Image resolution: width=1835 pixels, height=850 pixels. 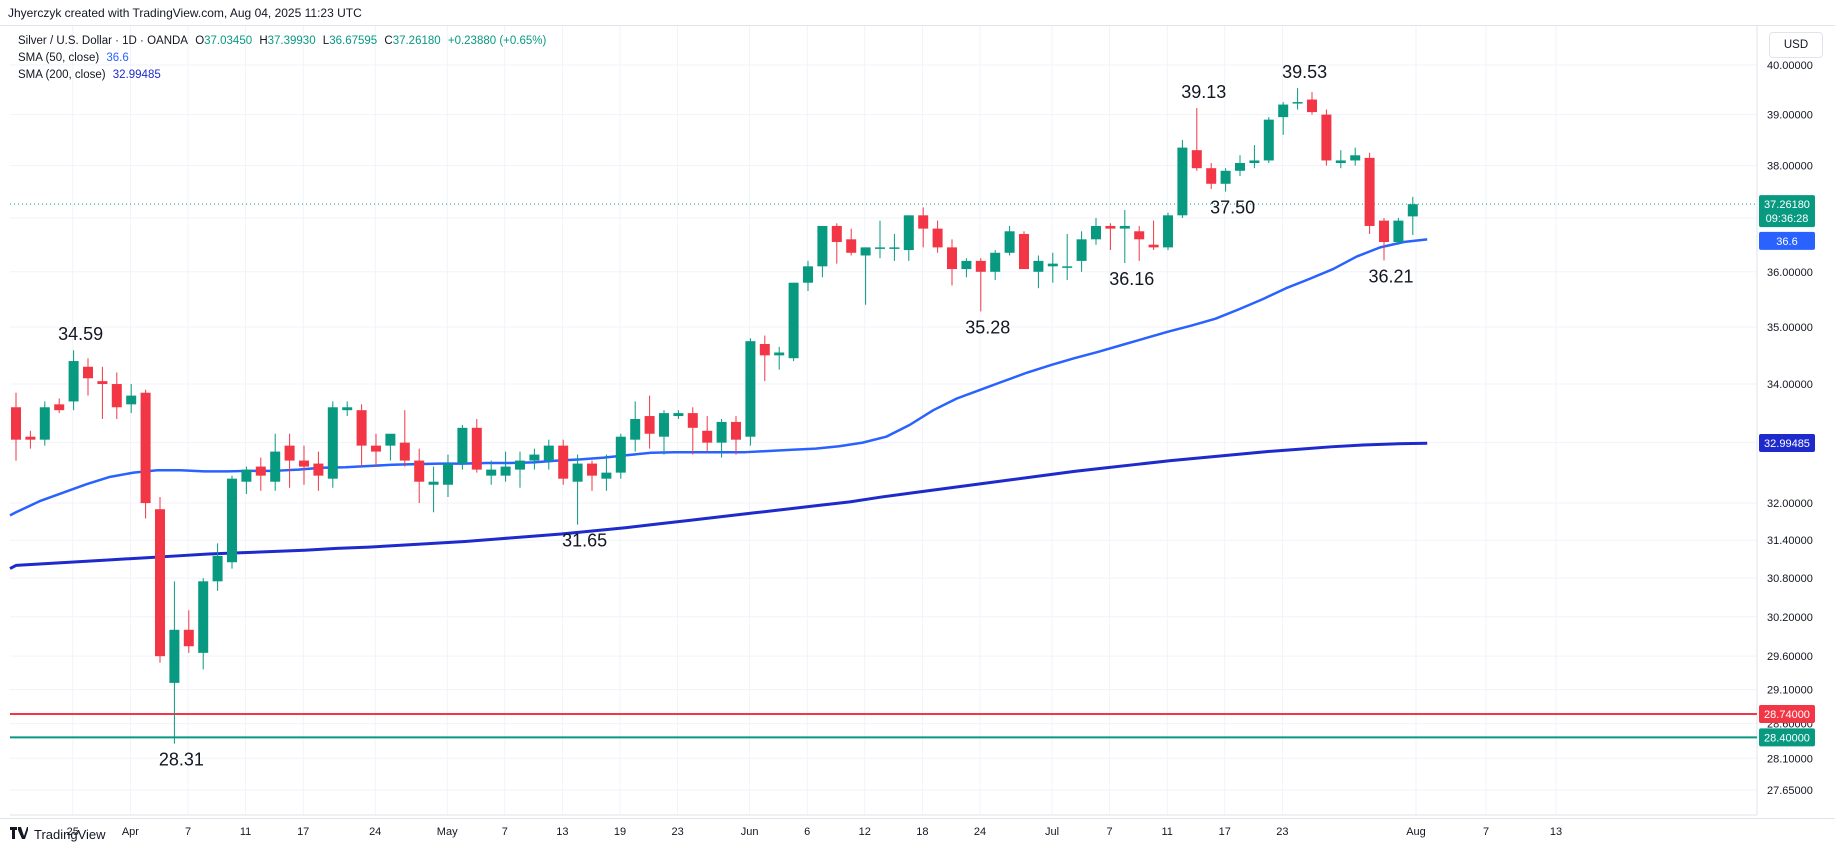 I want to click on low-label: L, so click(x=326, y=41).